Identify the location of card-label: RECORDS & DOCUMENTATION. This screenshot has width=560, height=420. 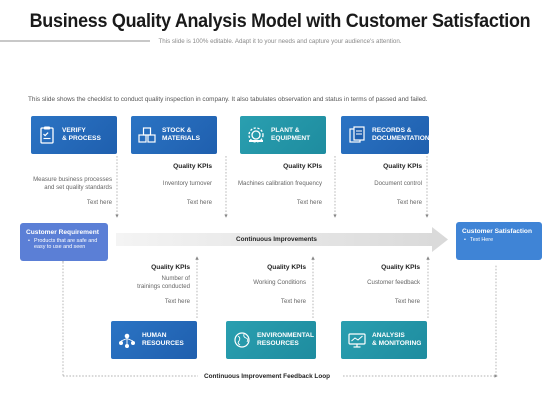
(401, 134).